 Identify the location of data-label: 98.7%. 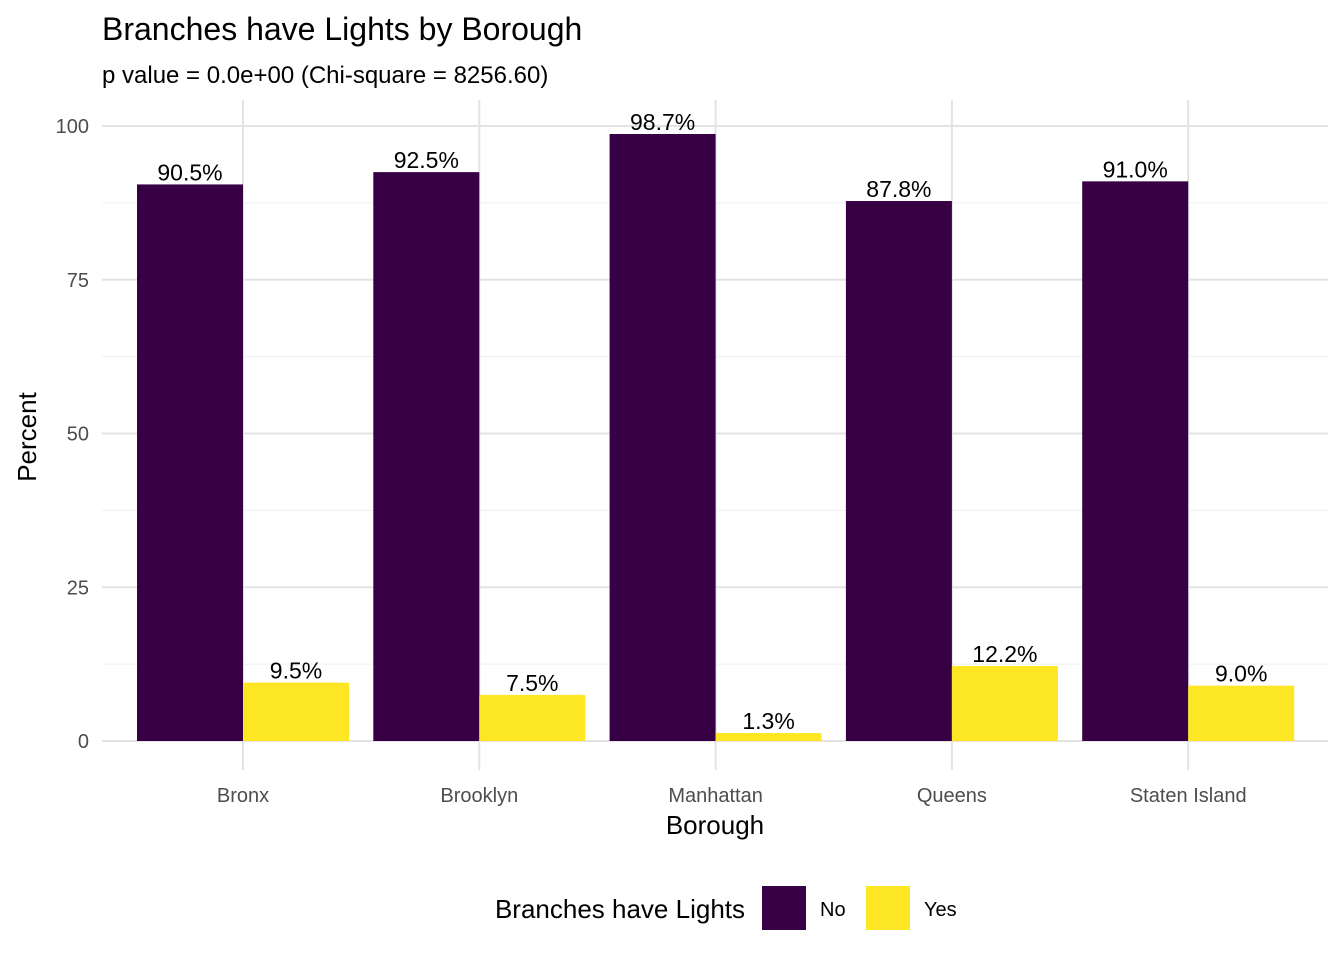
(662, 122).